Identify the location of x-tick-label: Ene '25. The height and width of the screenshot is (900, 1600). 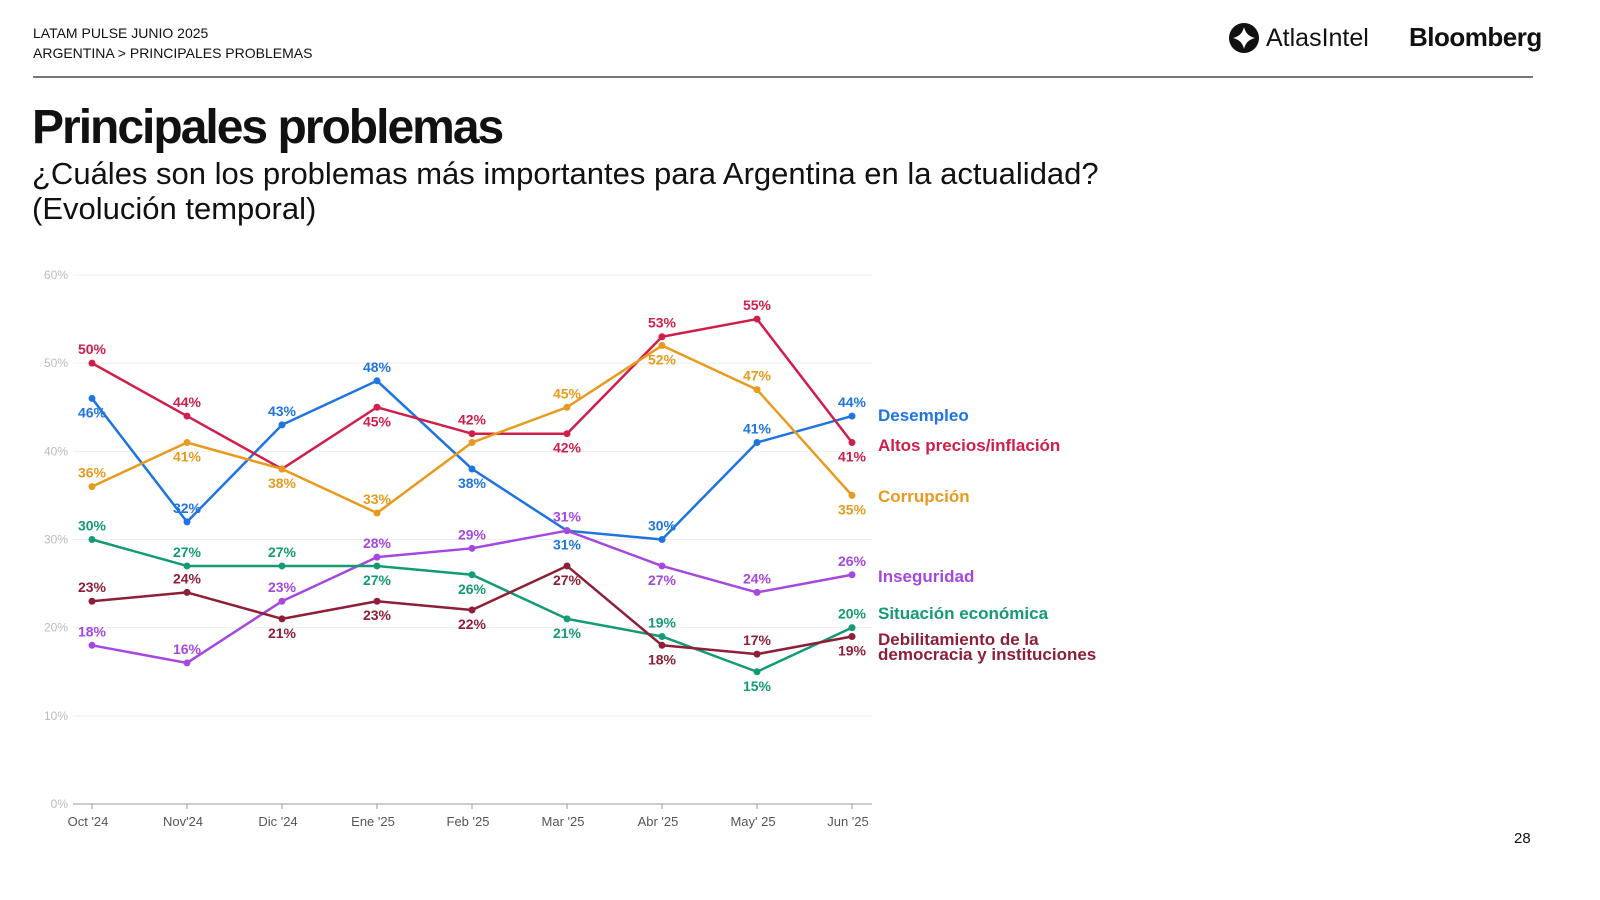
(373, 821).